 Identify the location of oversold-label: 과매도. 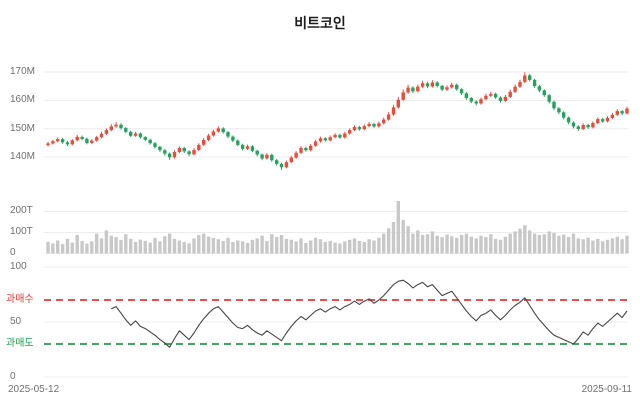
(20, 343).